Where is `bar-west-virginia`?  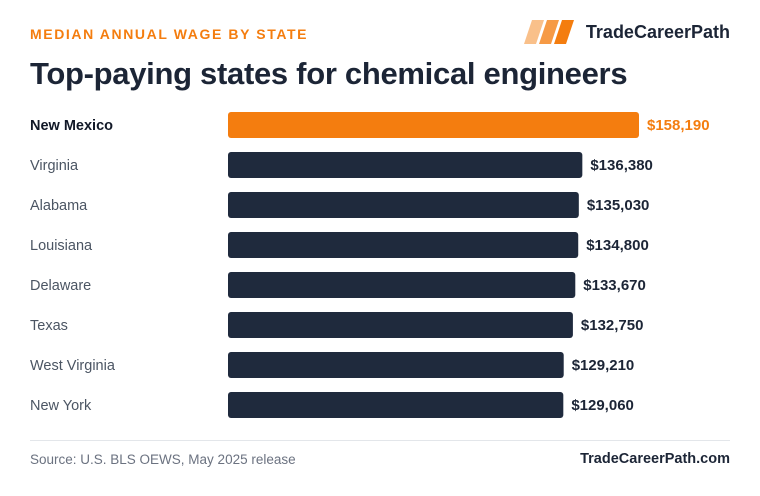
bar-west-virginia is located at coordinates (396, 365).